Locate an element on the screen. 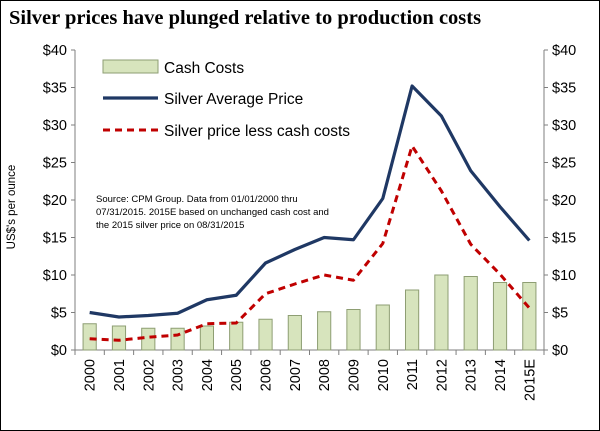  x-tick-label: 2001 is located at coordinates (120, 375).